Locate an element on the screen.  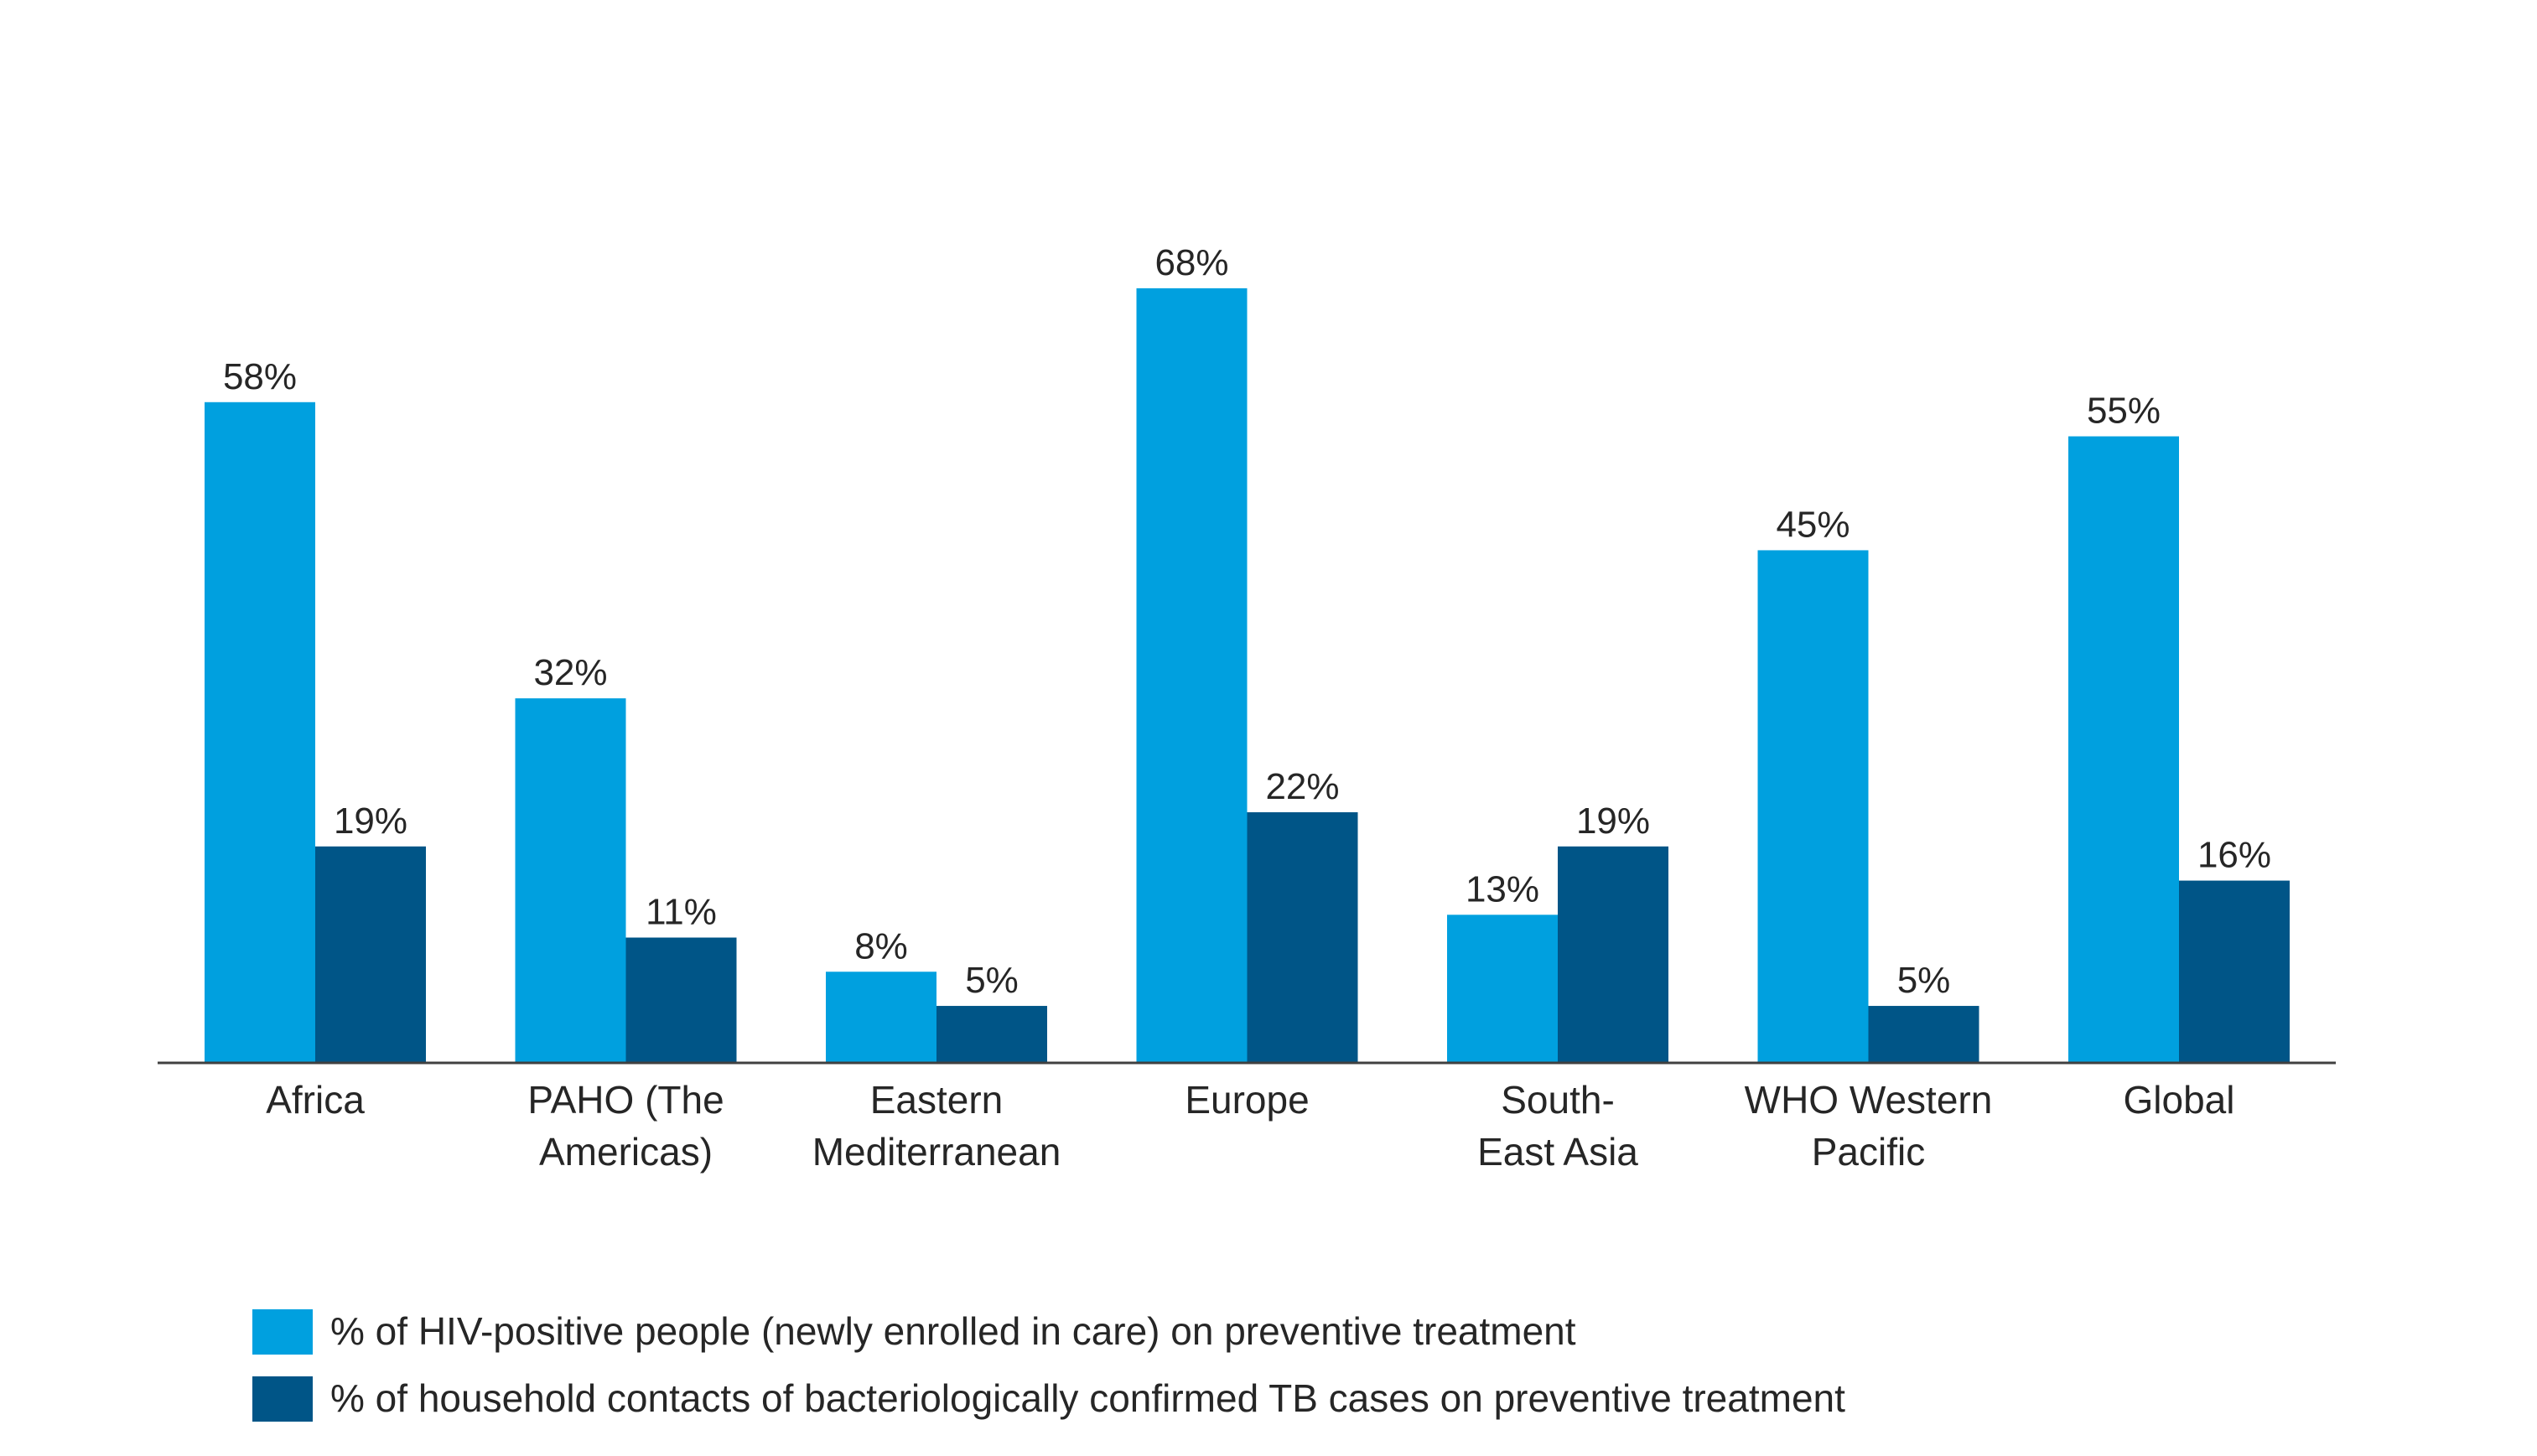
data-label: 11% is located at coordinates (681, 913).